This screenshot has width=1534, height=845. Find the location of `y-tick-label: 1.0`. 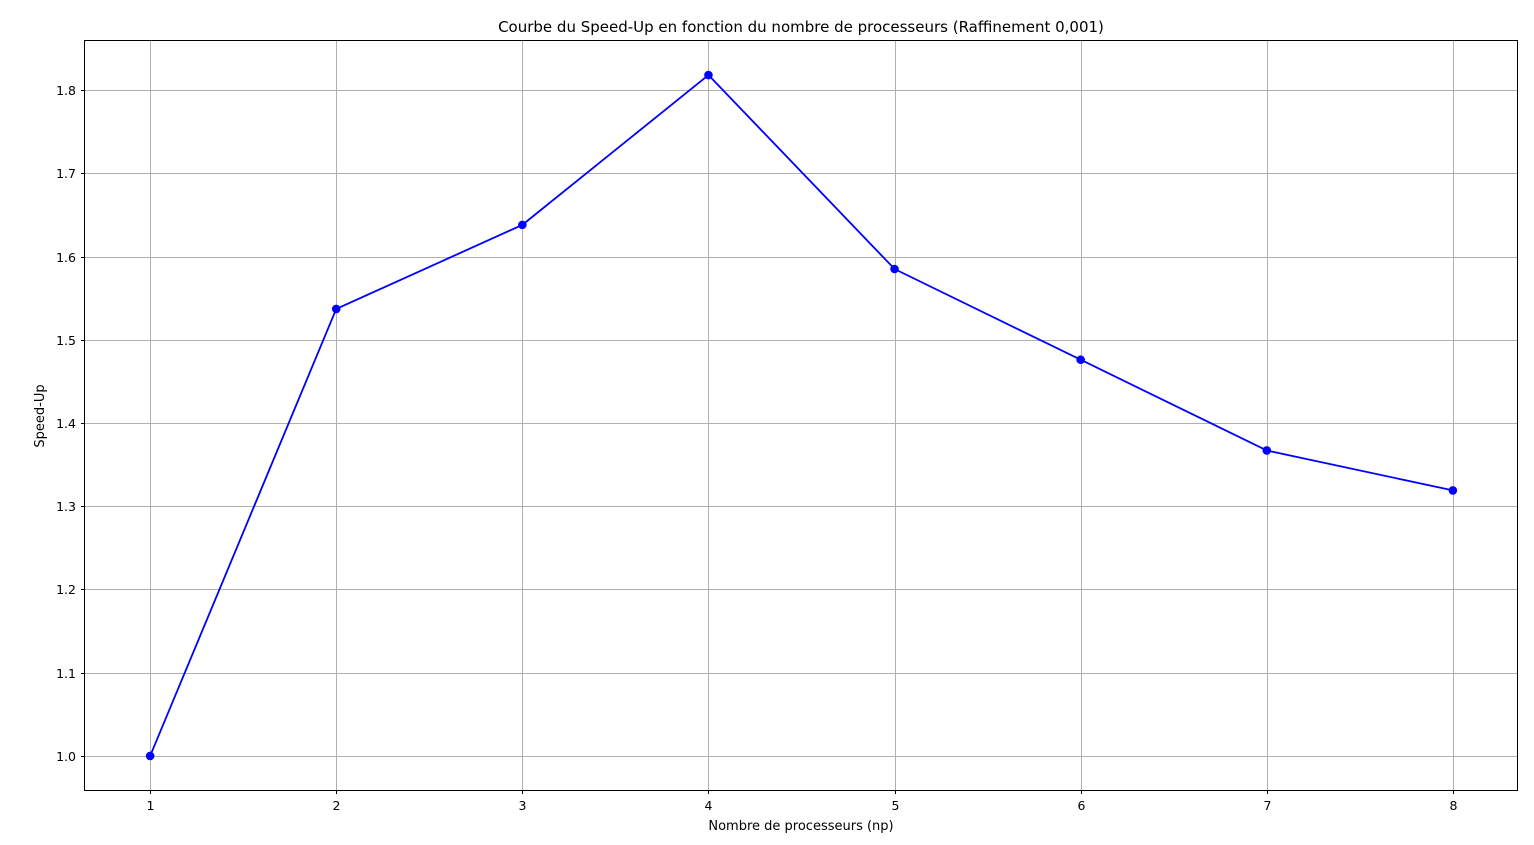

y-tick-label: 1.0 is located at coordinates (66, 756).